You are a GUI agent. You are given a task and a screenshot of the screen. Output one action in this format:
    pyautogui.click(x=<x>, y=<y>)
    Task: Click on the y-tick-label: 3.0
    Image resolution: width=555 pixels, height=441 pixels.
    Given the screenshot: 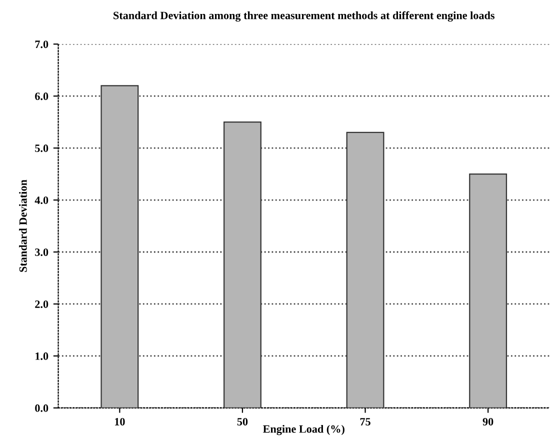 What is the action you would take?
    pyautogui.click(x=41, y=252)
    